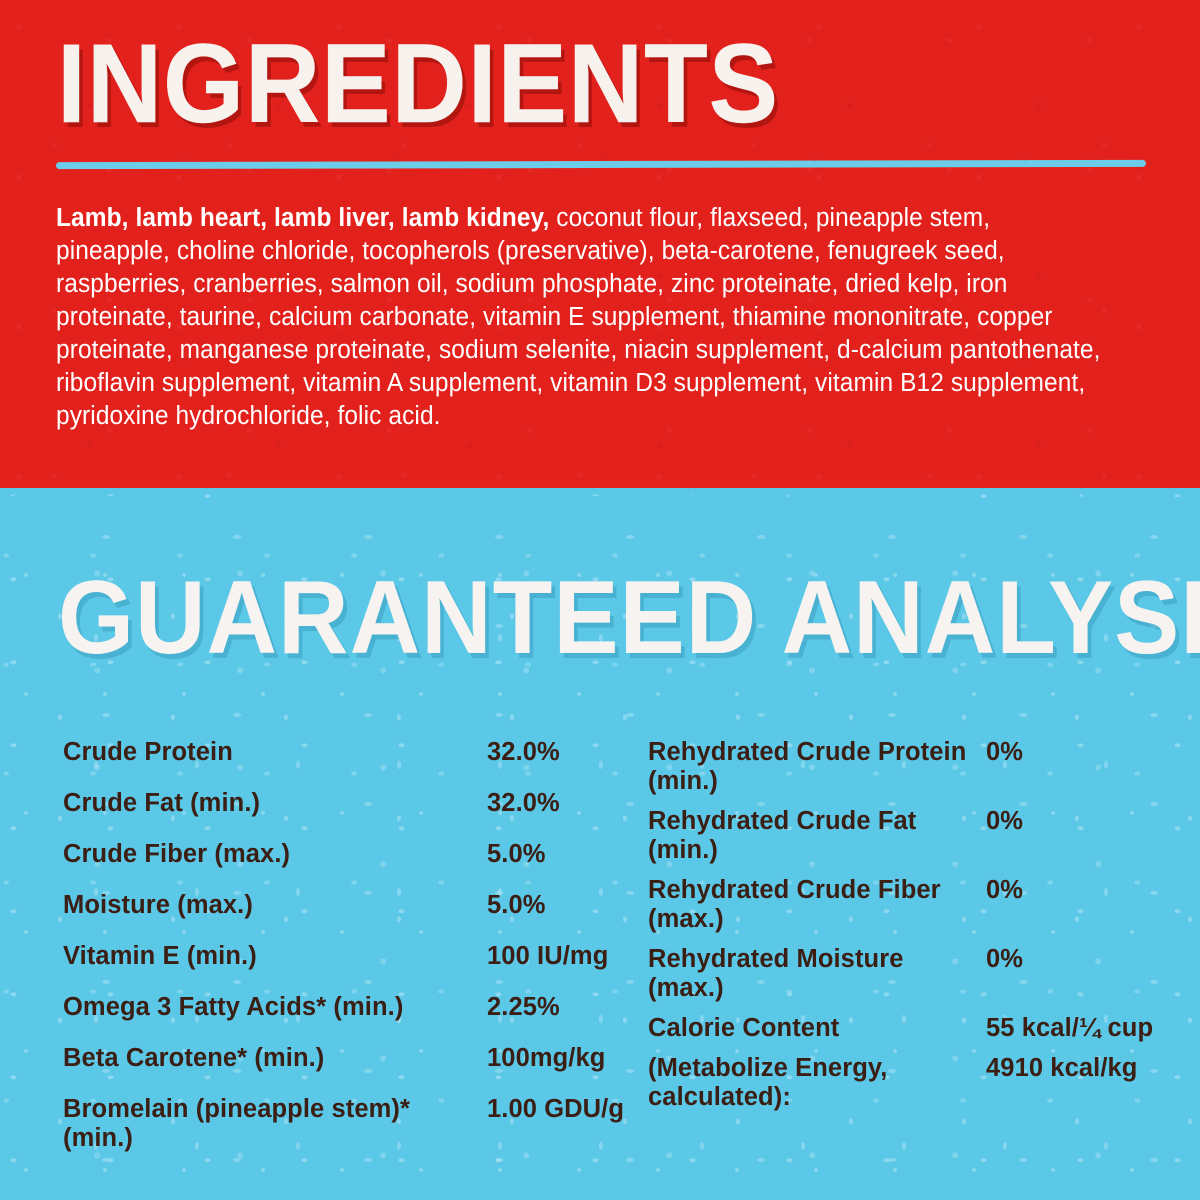 This screenshot has width=1200, height=1200. I want to click on analysis-row: Omega 3 Fatty Acids* (min.) 2.25%, so click(343, 1018).